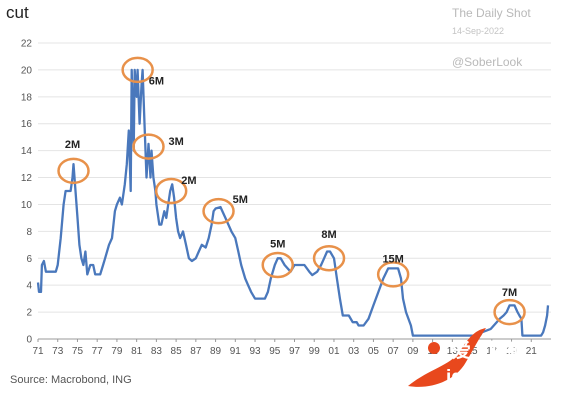 This screenshot has height=400, width=564. Describe the element at coordinates (27, 97) in the screenshot. I see `y-tick-label: 18` at that location.